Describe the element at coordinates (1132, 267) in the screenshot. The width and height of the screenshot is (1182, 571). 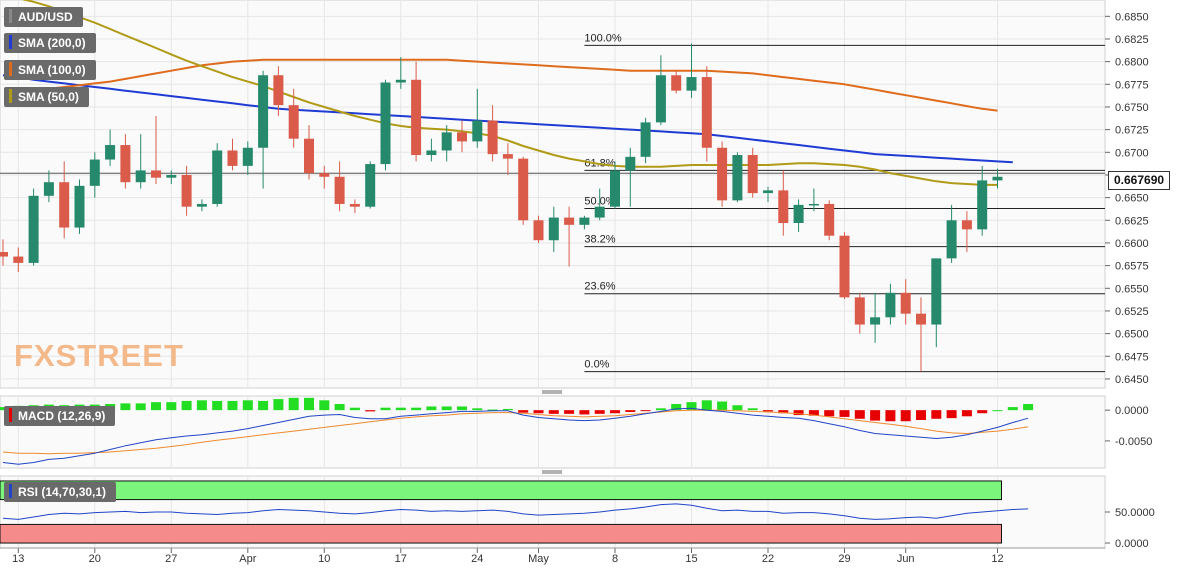
I see `price-tick-label: 0.6575` at that location.